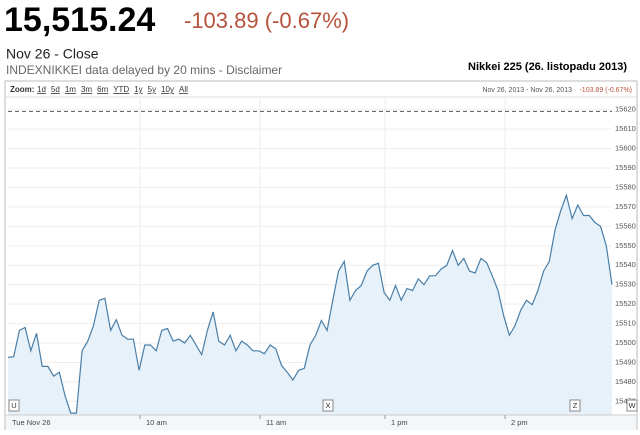 The width and height of the screenshot is (640, 435). What do you see at coordinates (605, 90) in the screenshot?
I see `range-change: -103.89 (-0.67%)` at bounding box center [605, 90].